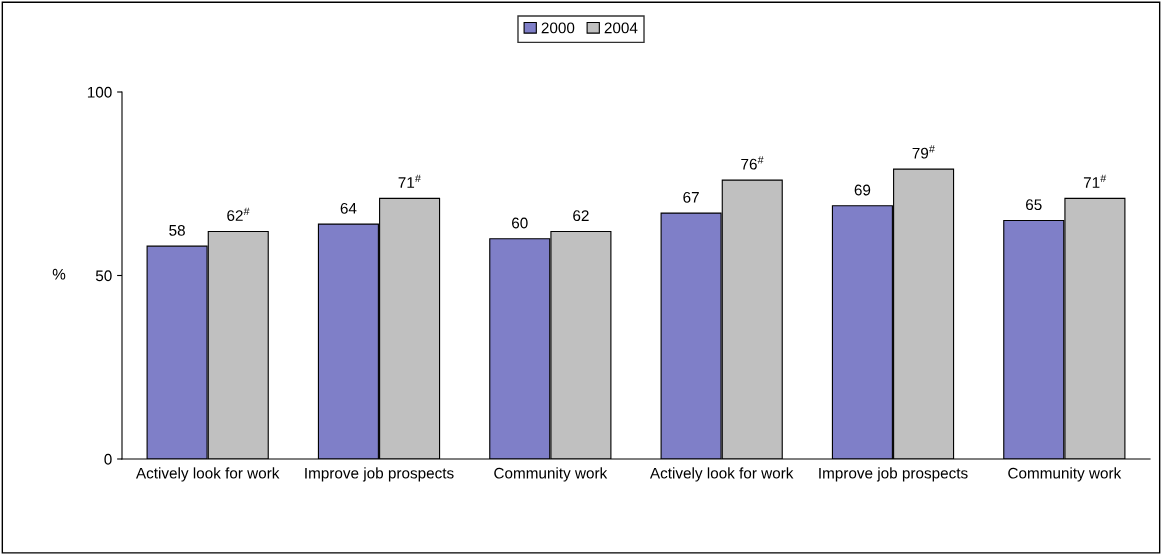  Describe the element at coordinates (621, 28) in the screenshot. I see `legend-label: 2004` at that location.